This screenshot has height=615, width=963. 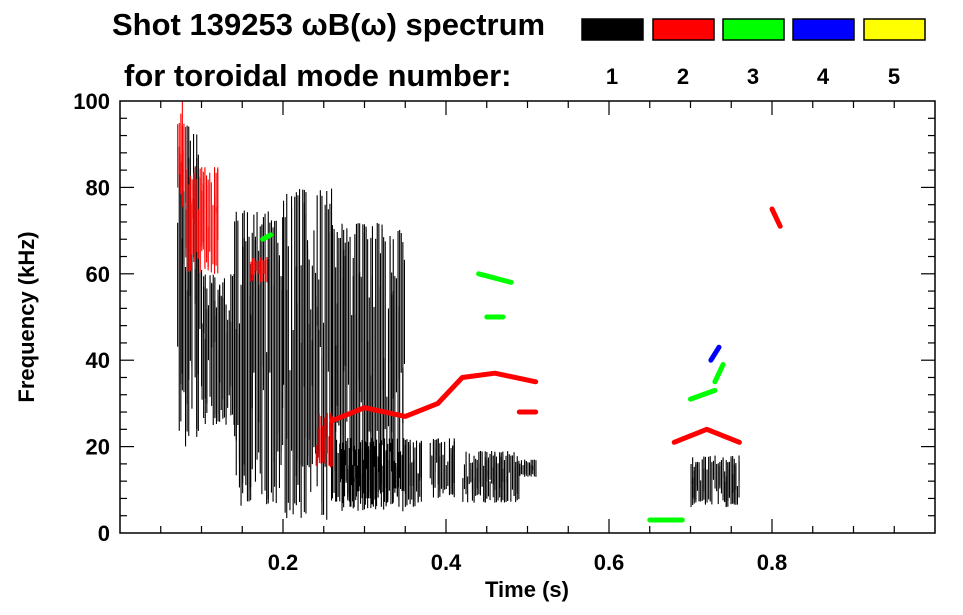 What do you see at coordinates (753, 53) in the screenshot?
I see `legend: 1 2 3 4 5` at bounding box center [753, 53].